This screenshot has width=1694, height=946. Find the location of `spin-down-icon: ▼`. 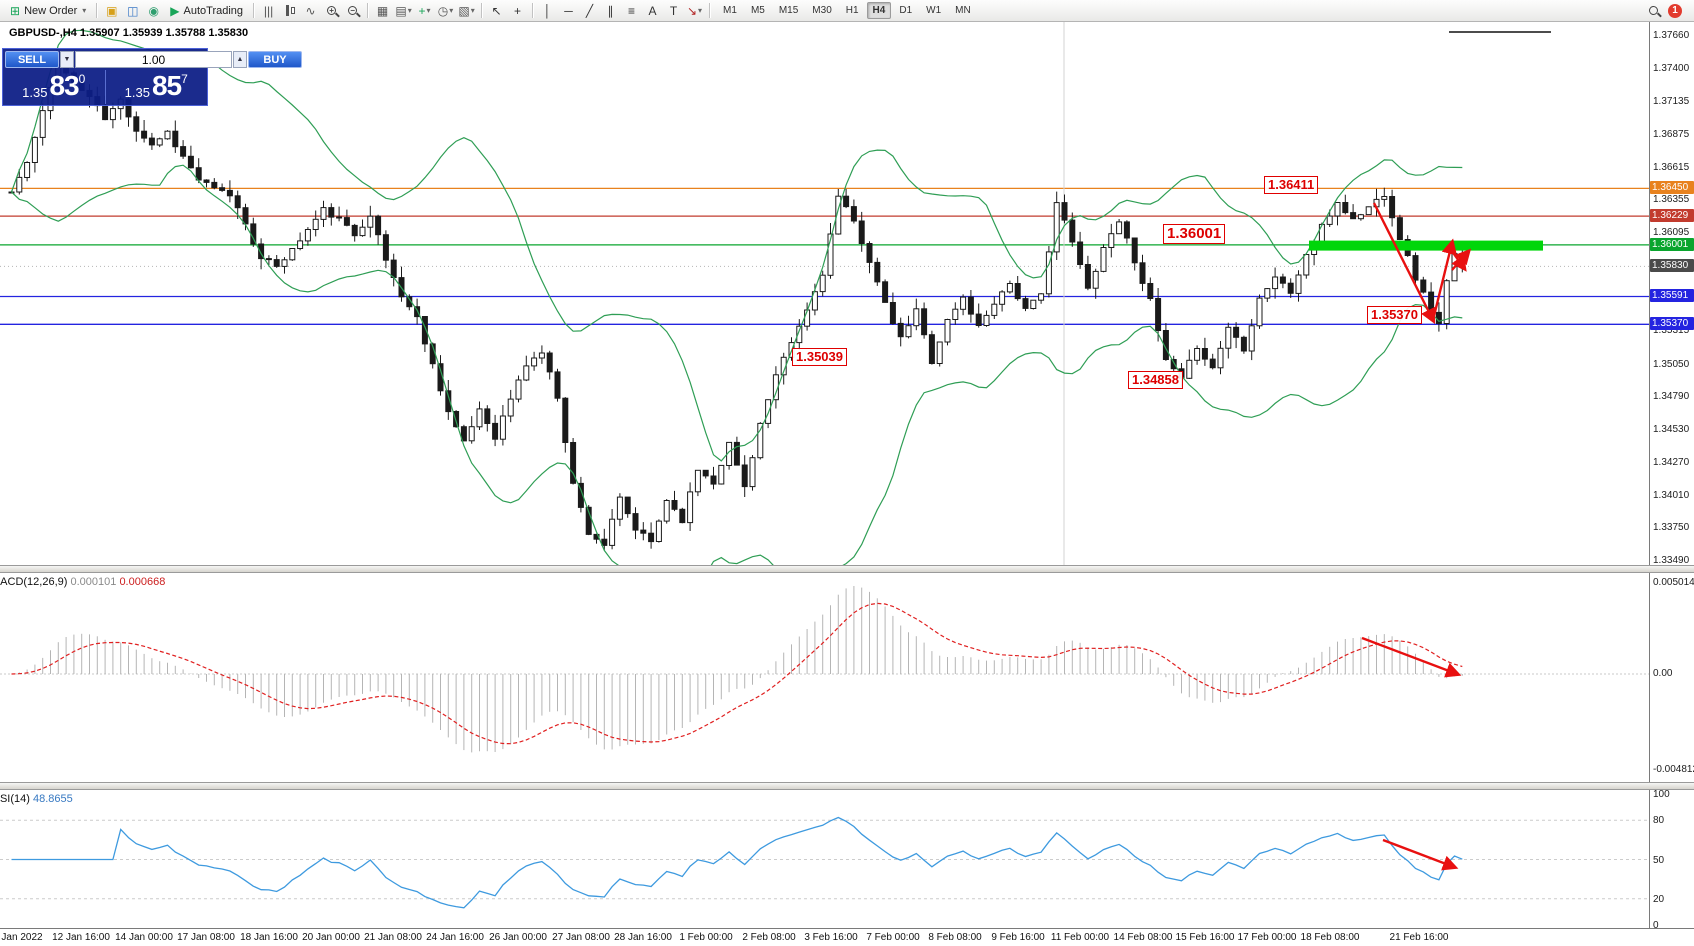

spin-down-icon: ▼ is located at coordinates (67, 59).